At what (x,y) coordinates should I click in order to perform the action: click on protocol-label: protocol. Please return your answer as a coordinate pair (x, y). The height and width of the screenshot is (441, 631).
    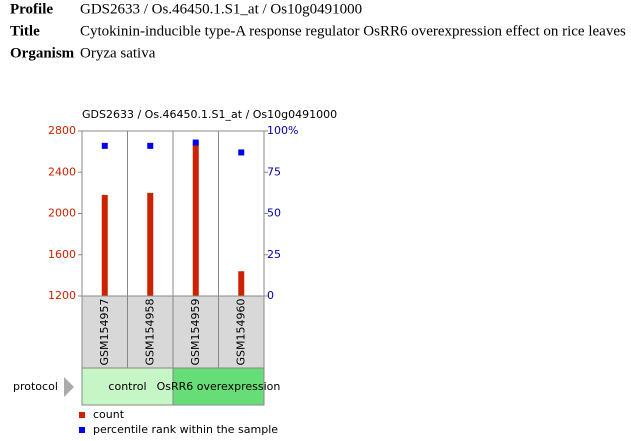
    Looking at the image, I should click on (35, 386).